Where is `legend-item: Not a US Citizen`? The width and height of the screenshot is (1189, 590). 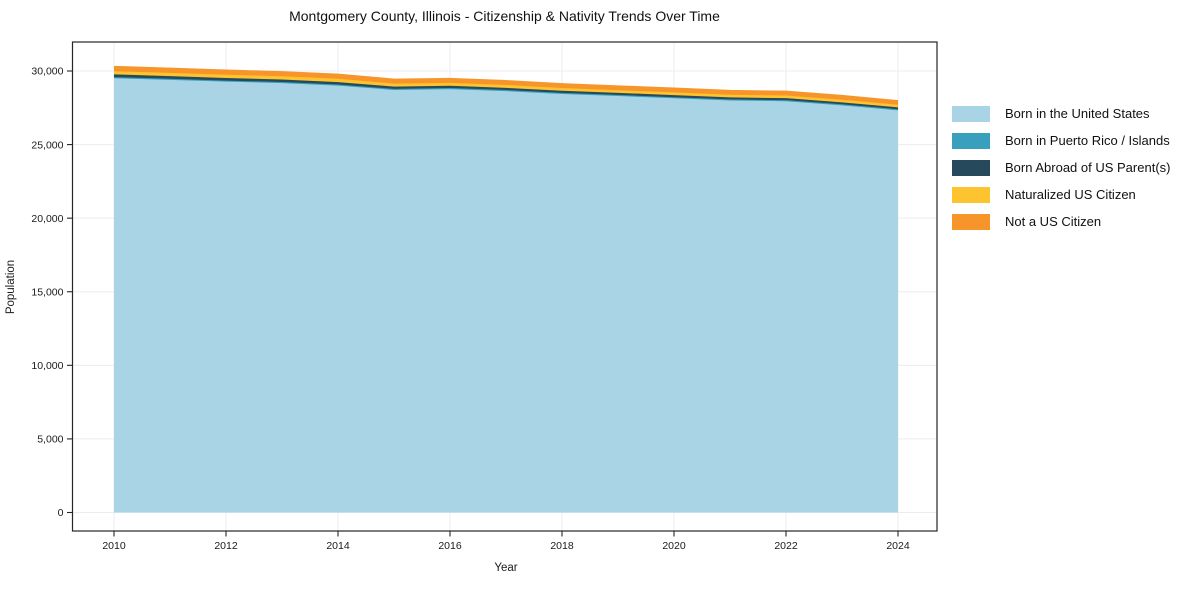
legend-item: Not a US Citizen is located at coordinates (1061, 221).